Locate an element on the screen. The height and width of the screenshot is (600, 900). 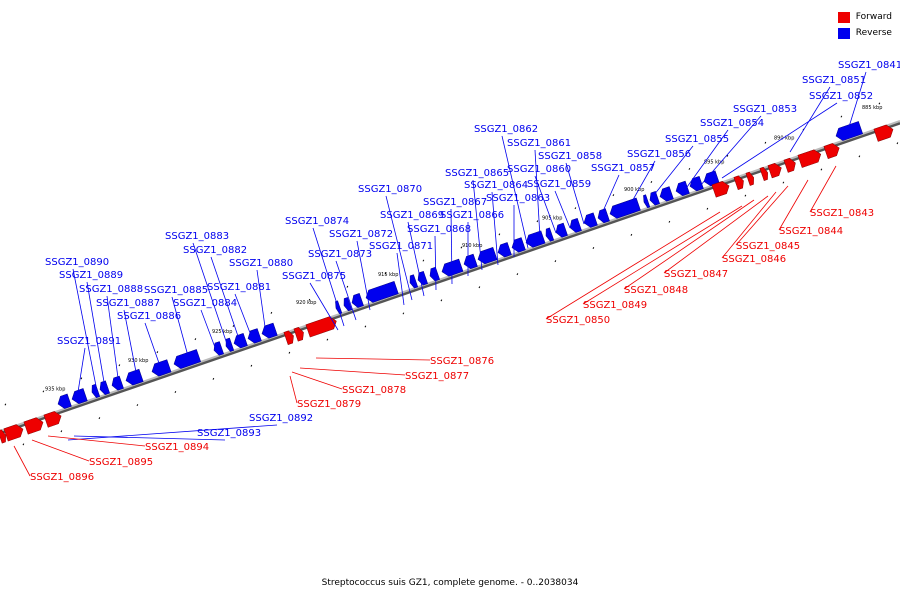
tick-label: 935 kbp is located at coordinates (55, 390).